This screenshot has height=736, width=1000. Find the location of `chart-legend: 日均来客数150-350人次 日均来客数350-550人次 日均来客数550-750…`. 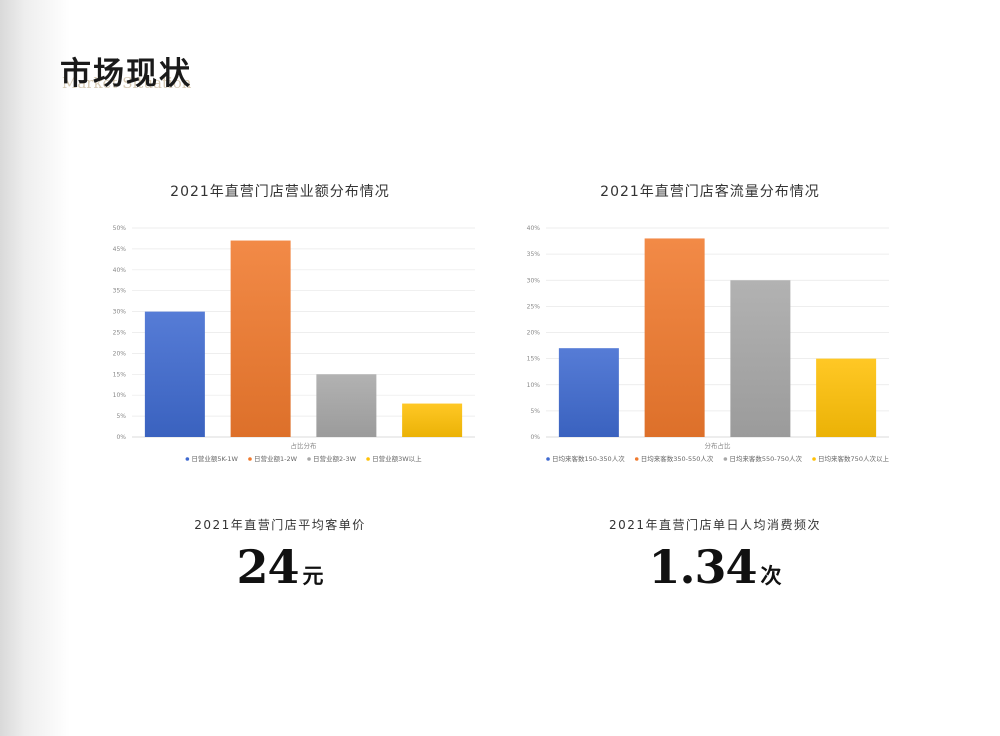

chart-legend: 日均来客数150-350人次 日均来客数350-550人次 日均来客数550-750… is located at coordinates (717, 458).